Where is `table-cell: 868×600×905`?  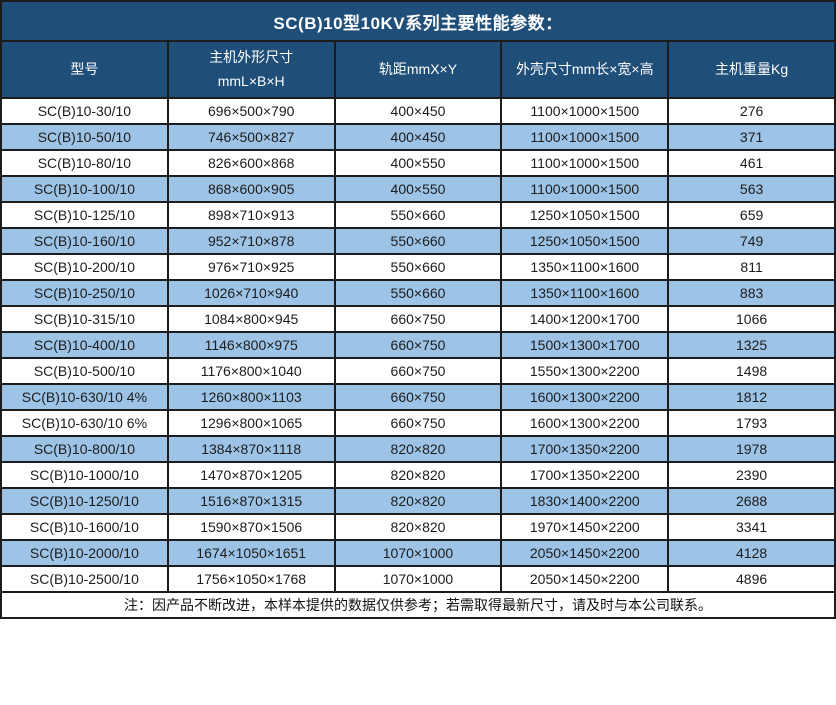
table-cell: 868×600×905 is located at coordinates (251, 189).